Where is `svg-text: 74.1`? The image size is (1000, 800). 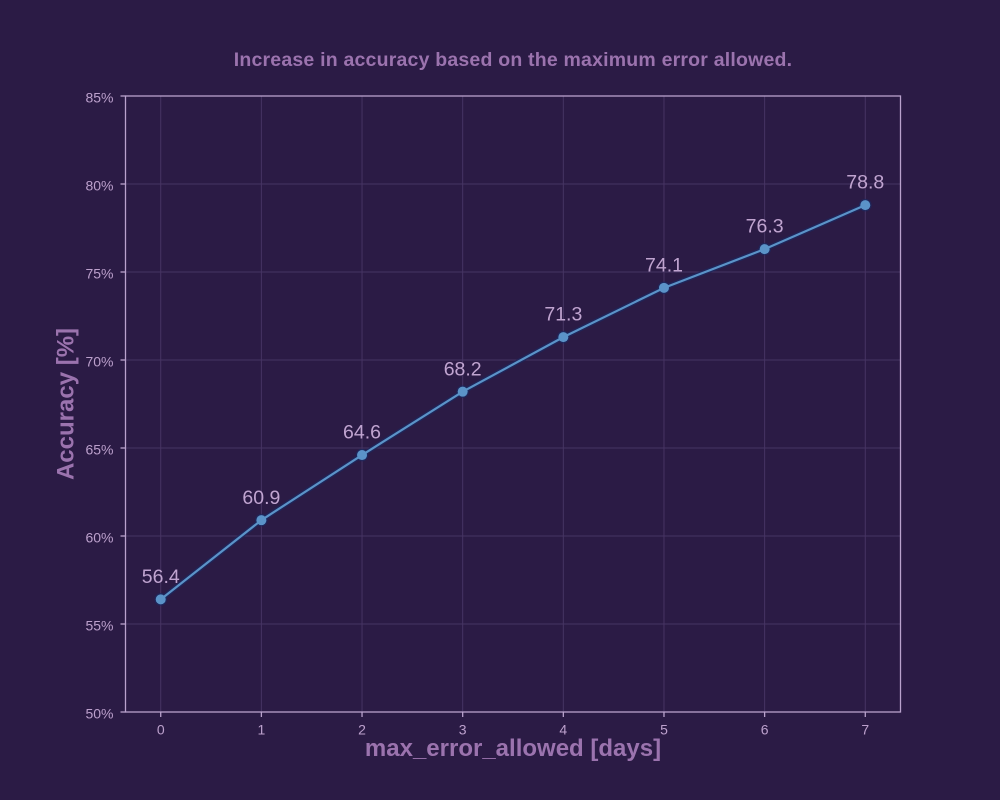
svg-text: 74.1 is located at coordinates (664, 265).